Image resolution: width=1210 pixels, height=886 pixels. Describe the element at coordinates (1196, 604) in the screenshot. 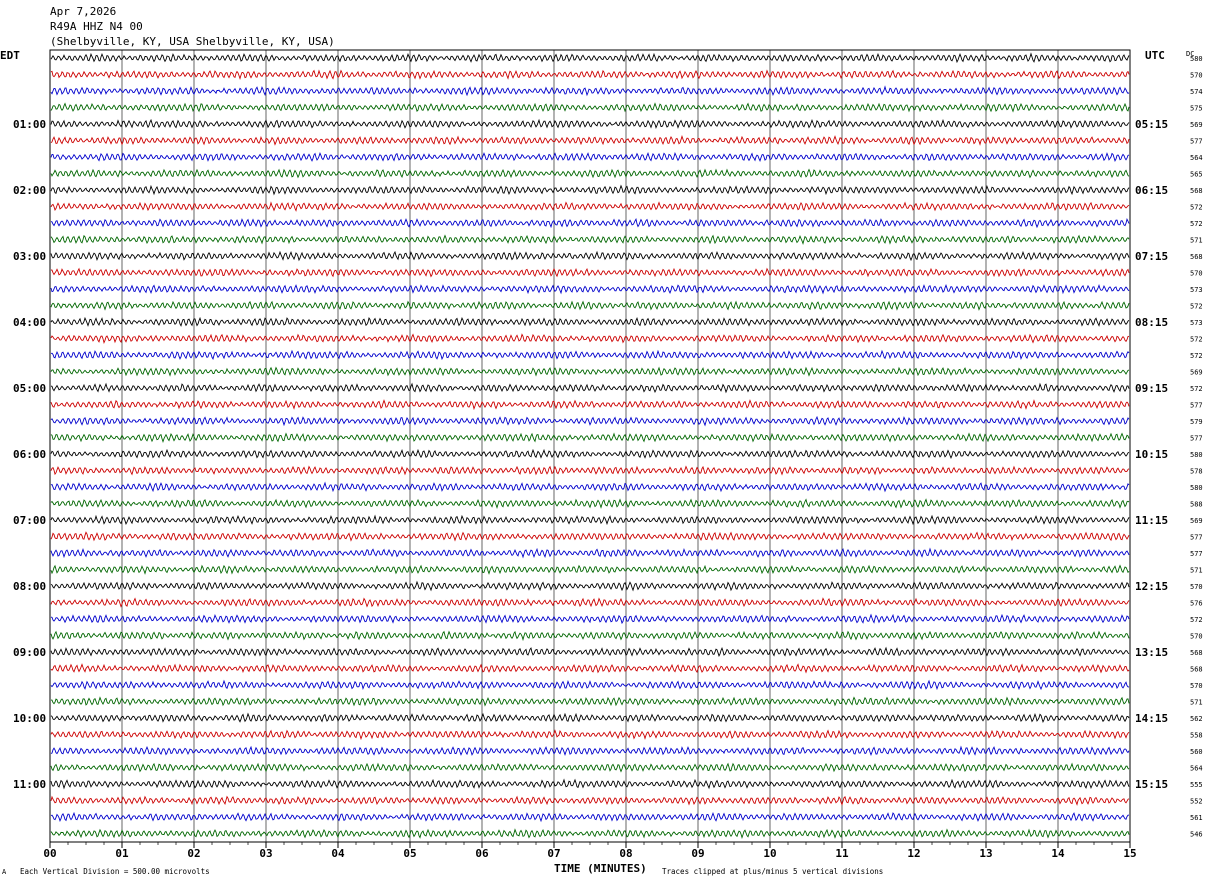

I see `dc-offset-label: 576` at that location.